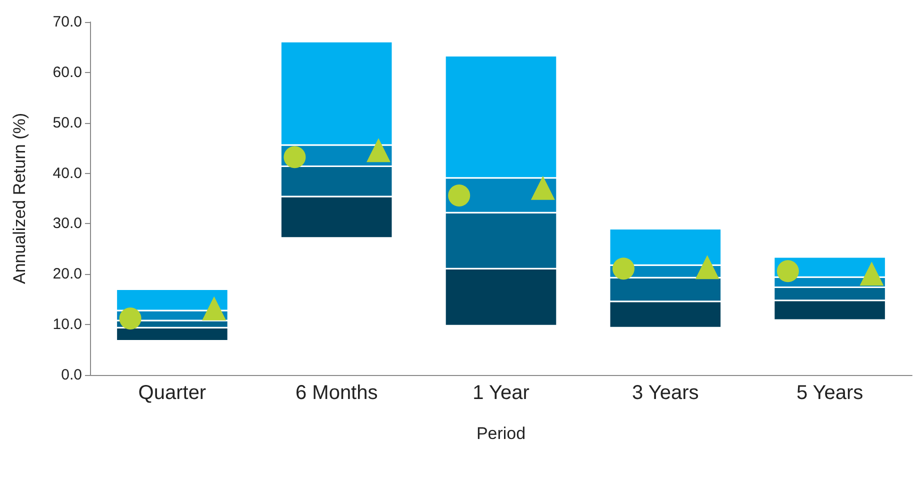 The height and width of the screenshot is (503, 917). What do you see at coordinates (67, 173) in the screenshot?
I see `y-tick-label: 40.0` at bounding box center [67, 173].